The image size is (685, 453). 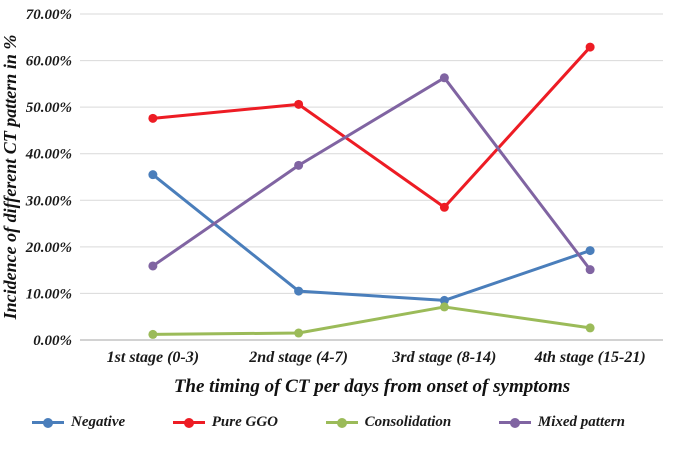 What do you see at coordinates (49, 294) in the screenshot?
I see `y-tick-label: 10.00%` at bounding box center [49, 294].